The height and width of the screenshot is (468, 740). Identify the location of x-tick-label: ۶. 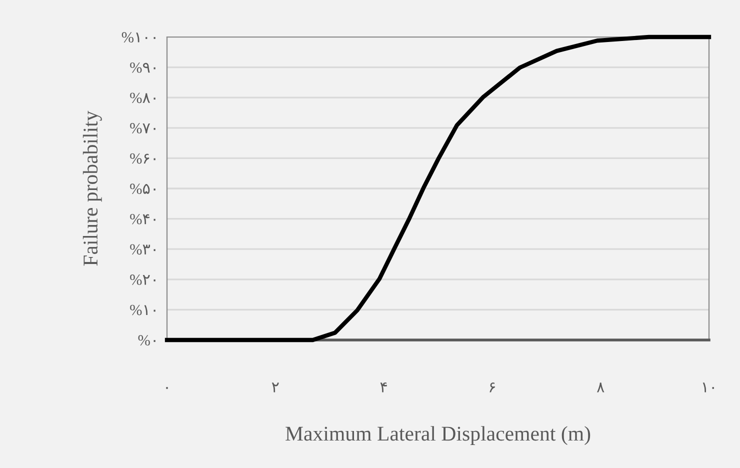
(492, 387).